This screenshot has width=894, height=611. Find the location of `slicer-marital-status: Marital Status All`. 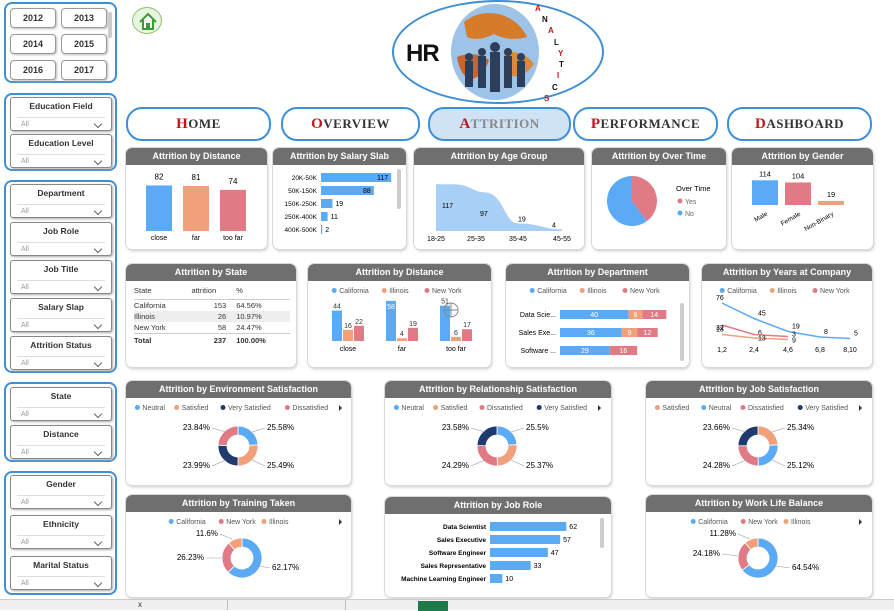

slicer-marital-status: Marital Status All is located at coordinates (61, 573).